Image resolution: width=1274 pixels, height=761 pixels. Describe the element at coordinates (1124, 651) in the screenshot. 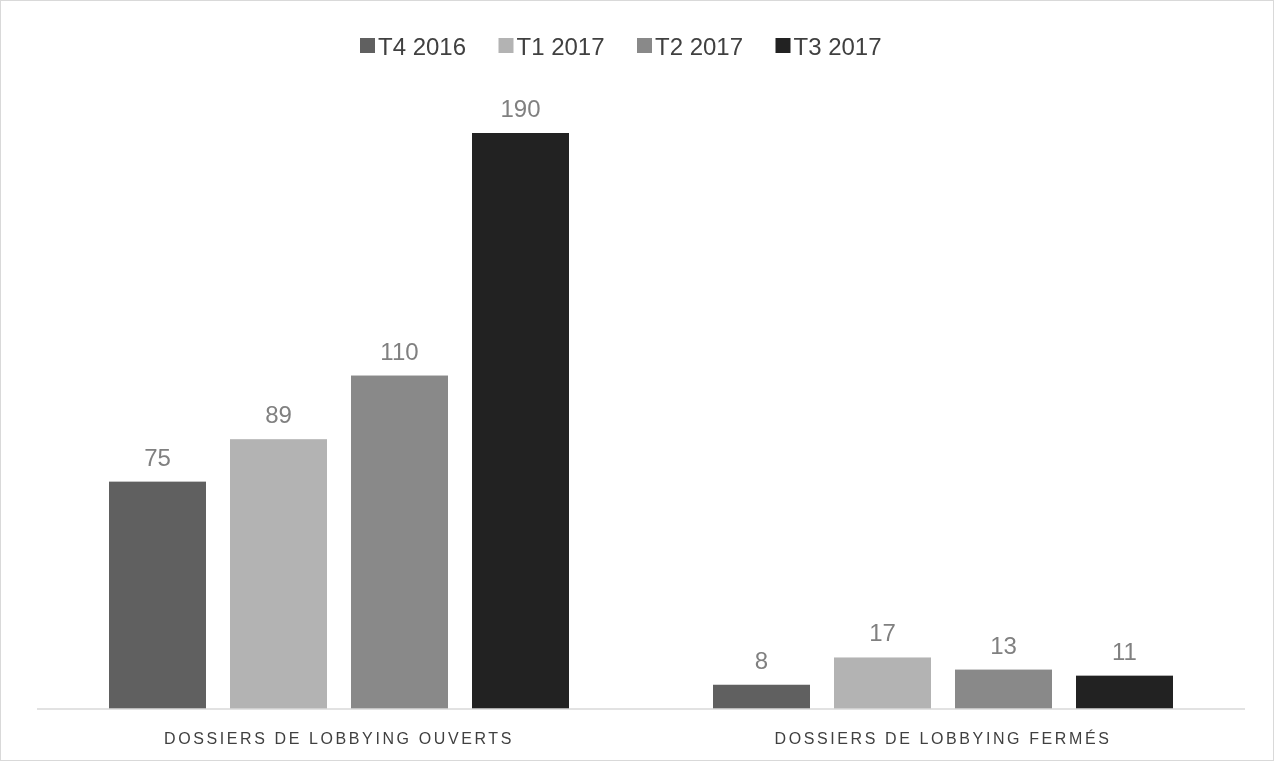

I see `data-label: 11` at that location.